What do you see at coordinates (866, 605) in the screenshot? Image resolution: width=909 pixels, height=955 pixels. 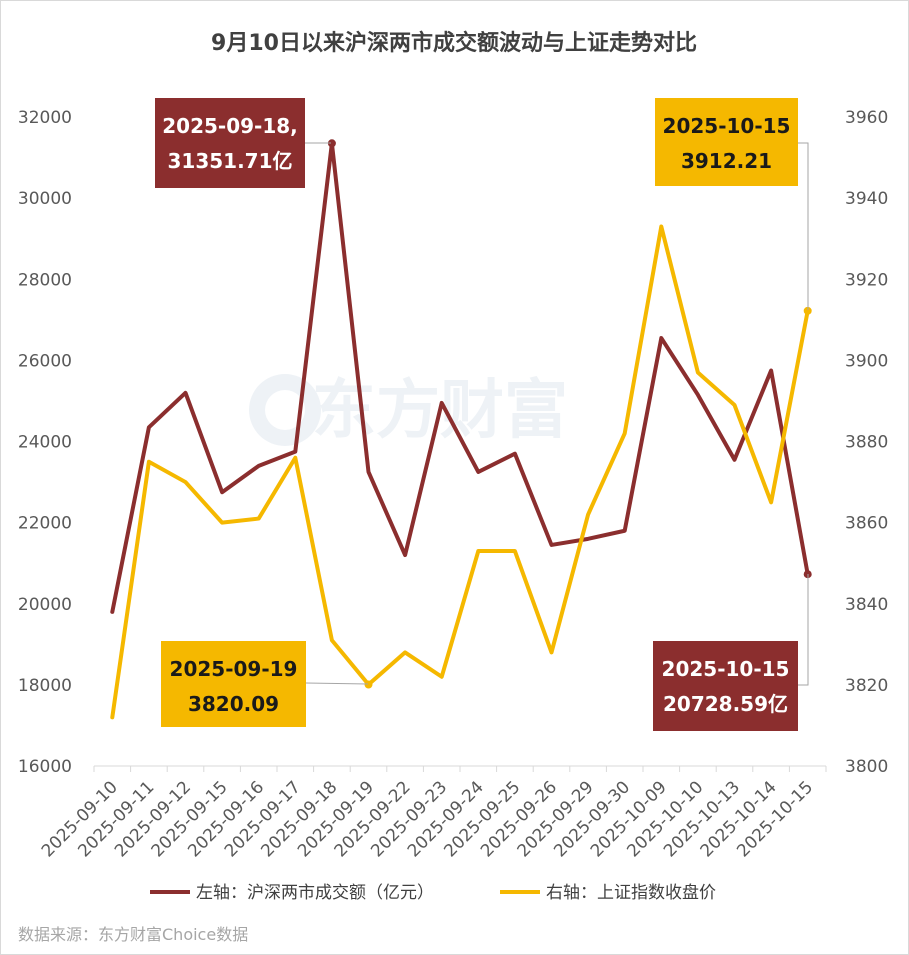 I see `right-tick-label: 3840` at bounding box center [866, 605].